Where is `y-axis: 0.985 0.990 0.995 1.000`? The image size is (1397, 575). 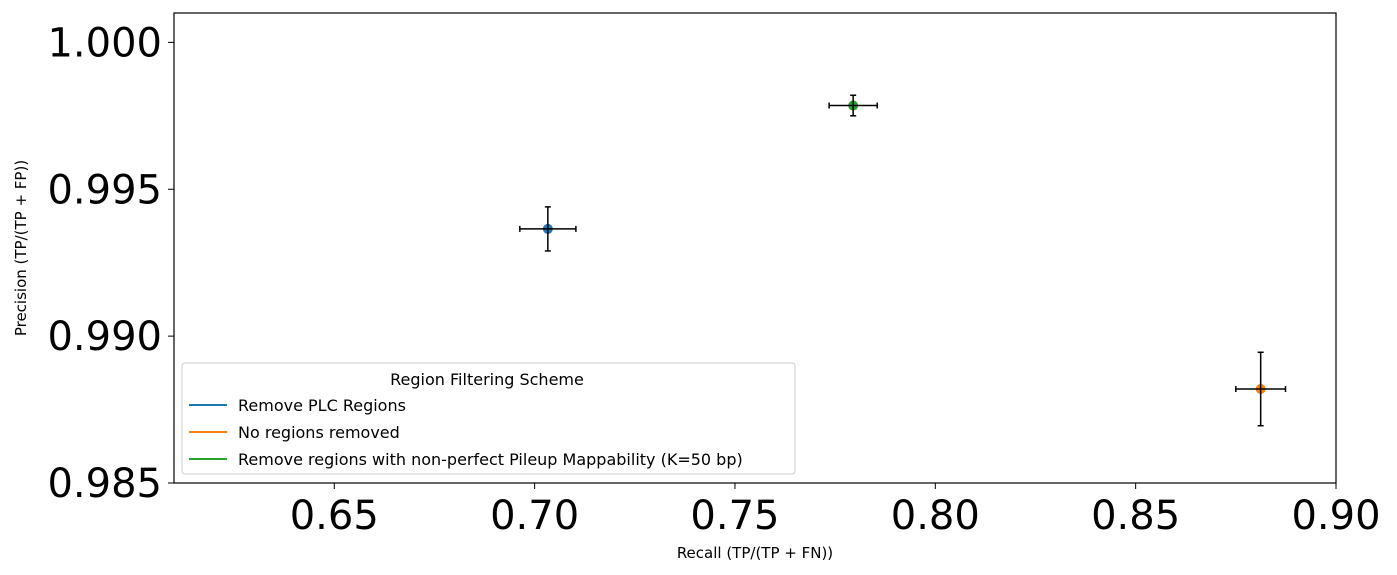
y-axis: 0.985 0.990 0.995 1.000 is located at coordinates (110, 263).